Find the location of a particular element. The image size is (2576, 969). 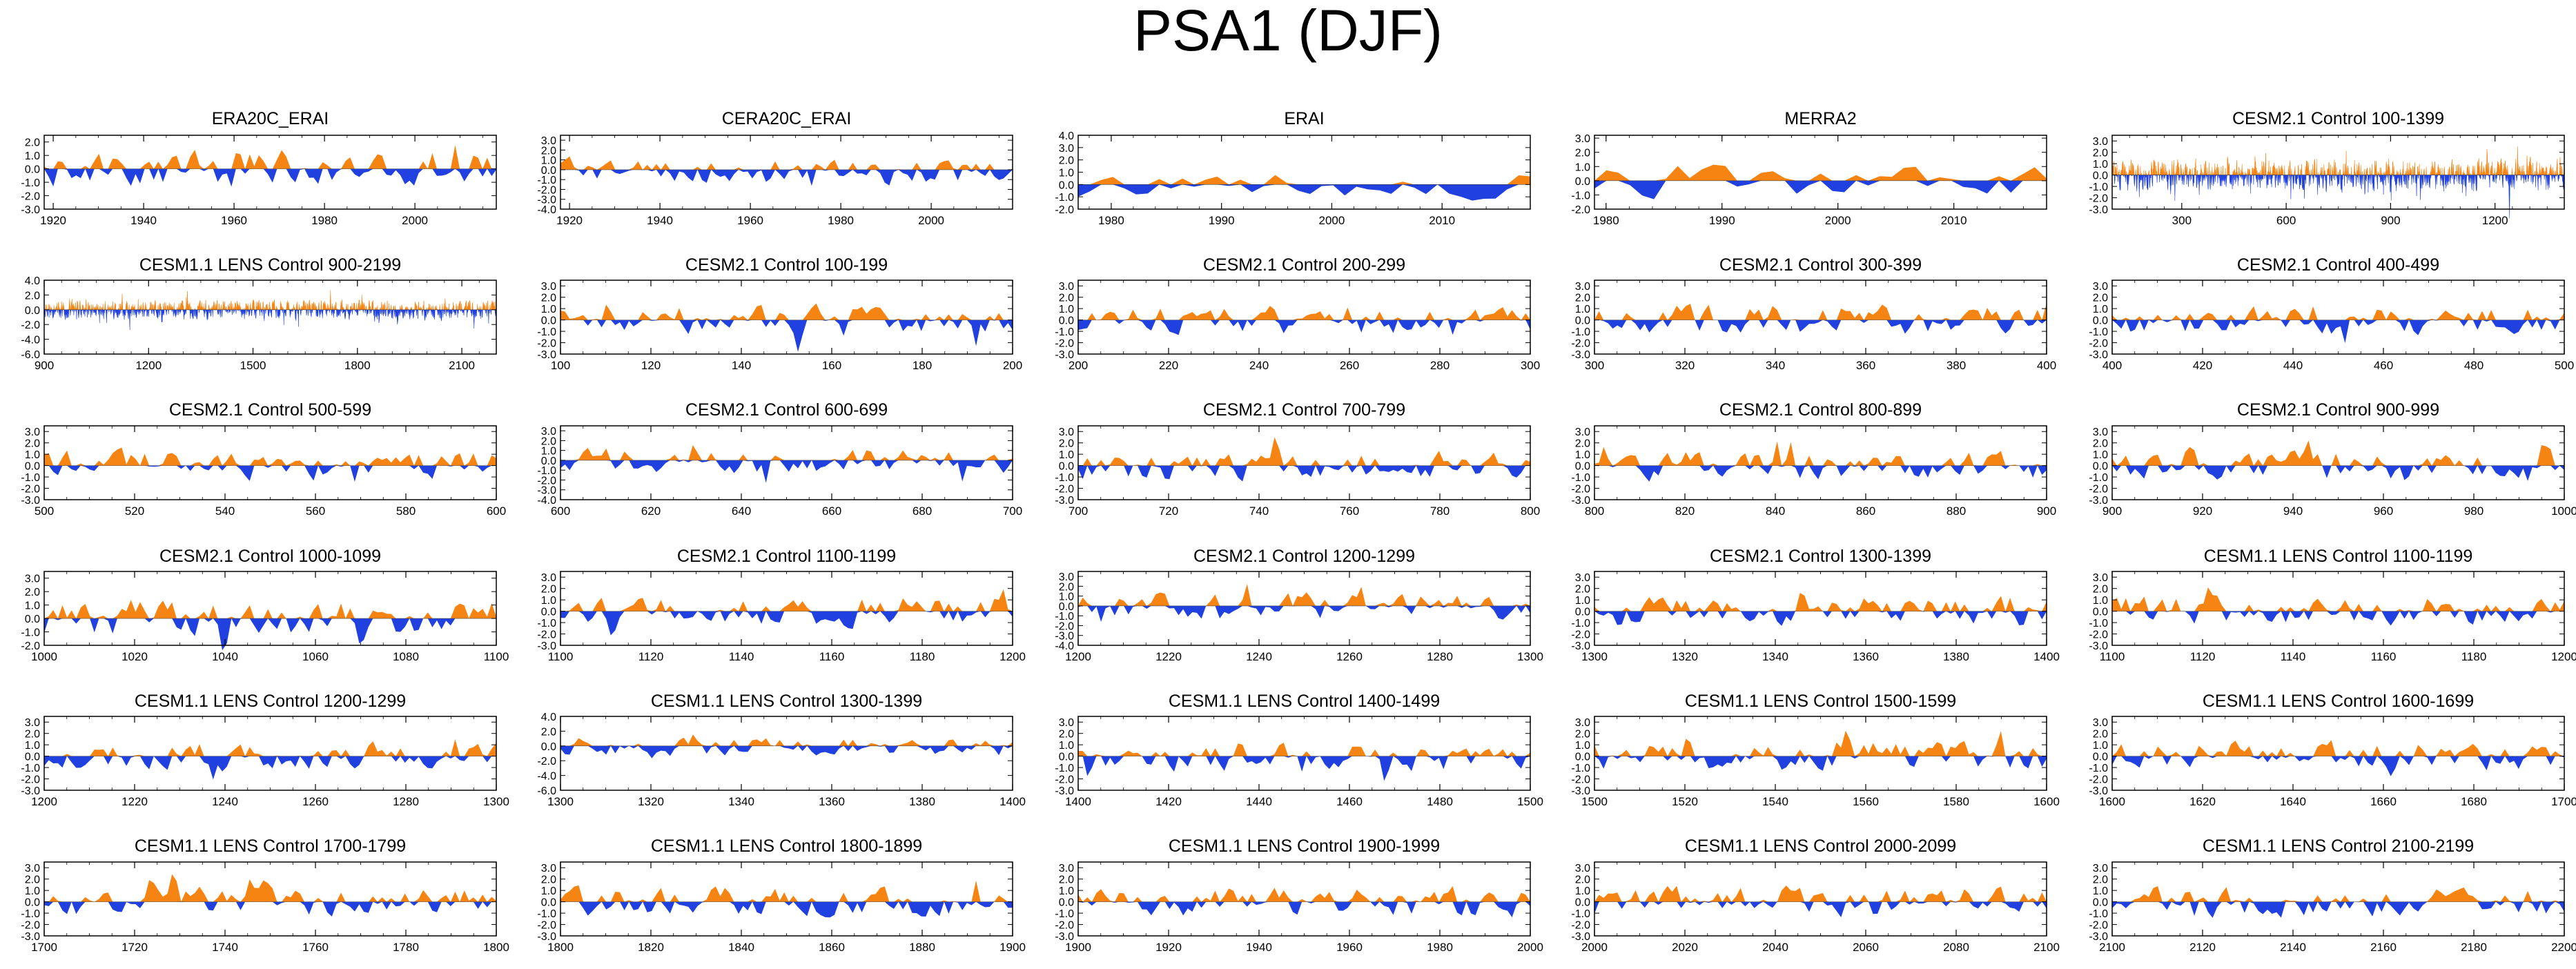

plot-frame is located at coordinates (2338, 317).